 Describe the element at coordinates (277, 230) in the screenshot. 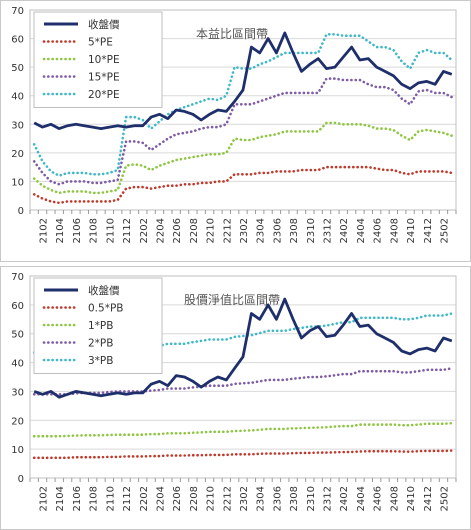

I see `x-tick-label: 2306` at that location.